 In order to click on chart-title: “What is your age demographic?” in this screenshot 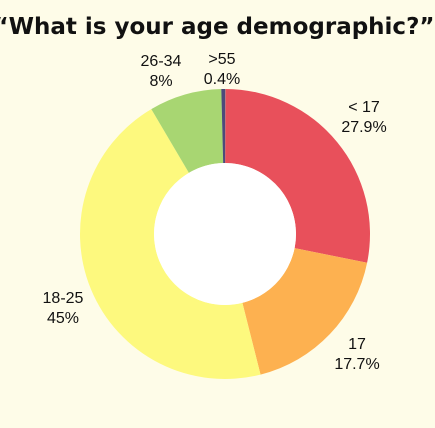, I will do `click(217, 27)`.